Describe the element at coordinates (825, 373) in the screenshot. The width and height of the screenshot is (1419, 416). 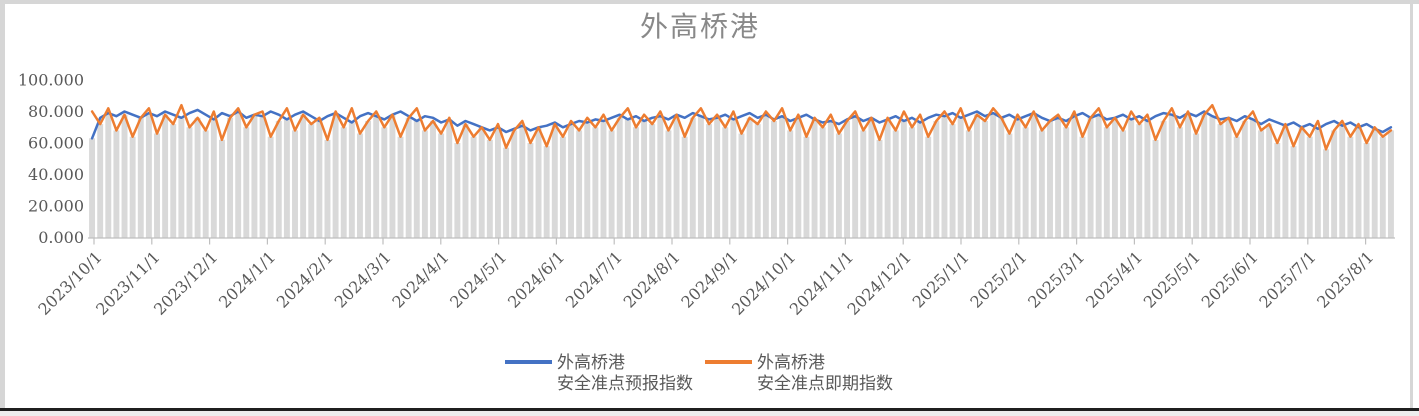
I see `legend-label-spot-series: 外高桥港 安全准点即期指数` at that location.